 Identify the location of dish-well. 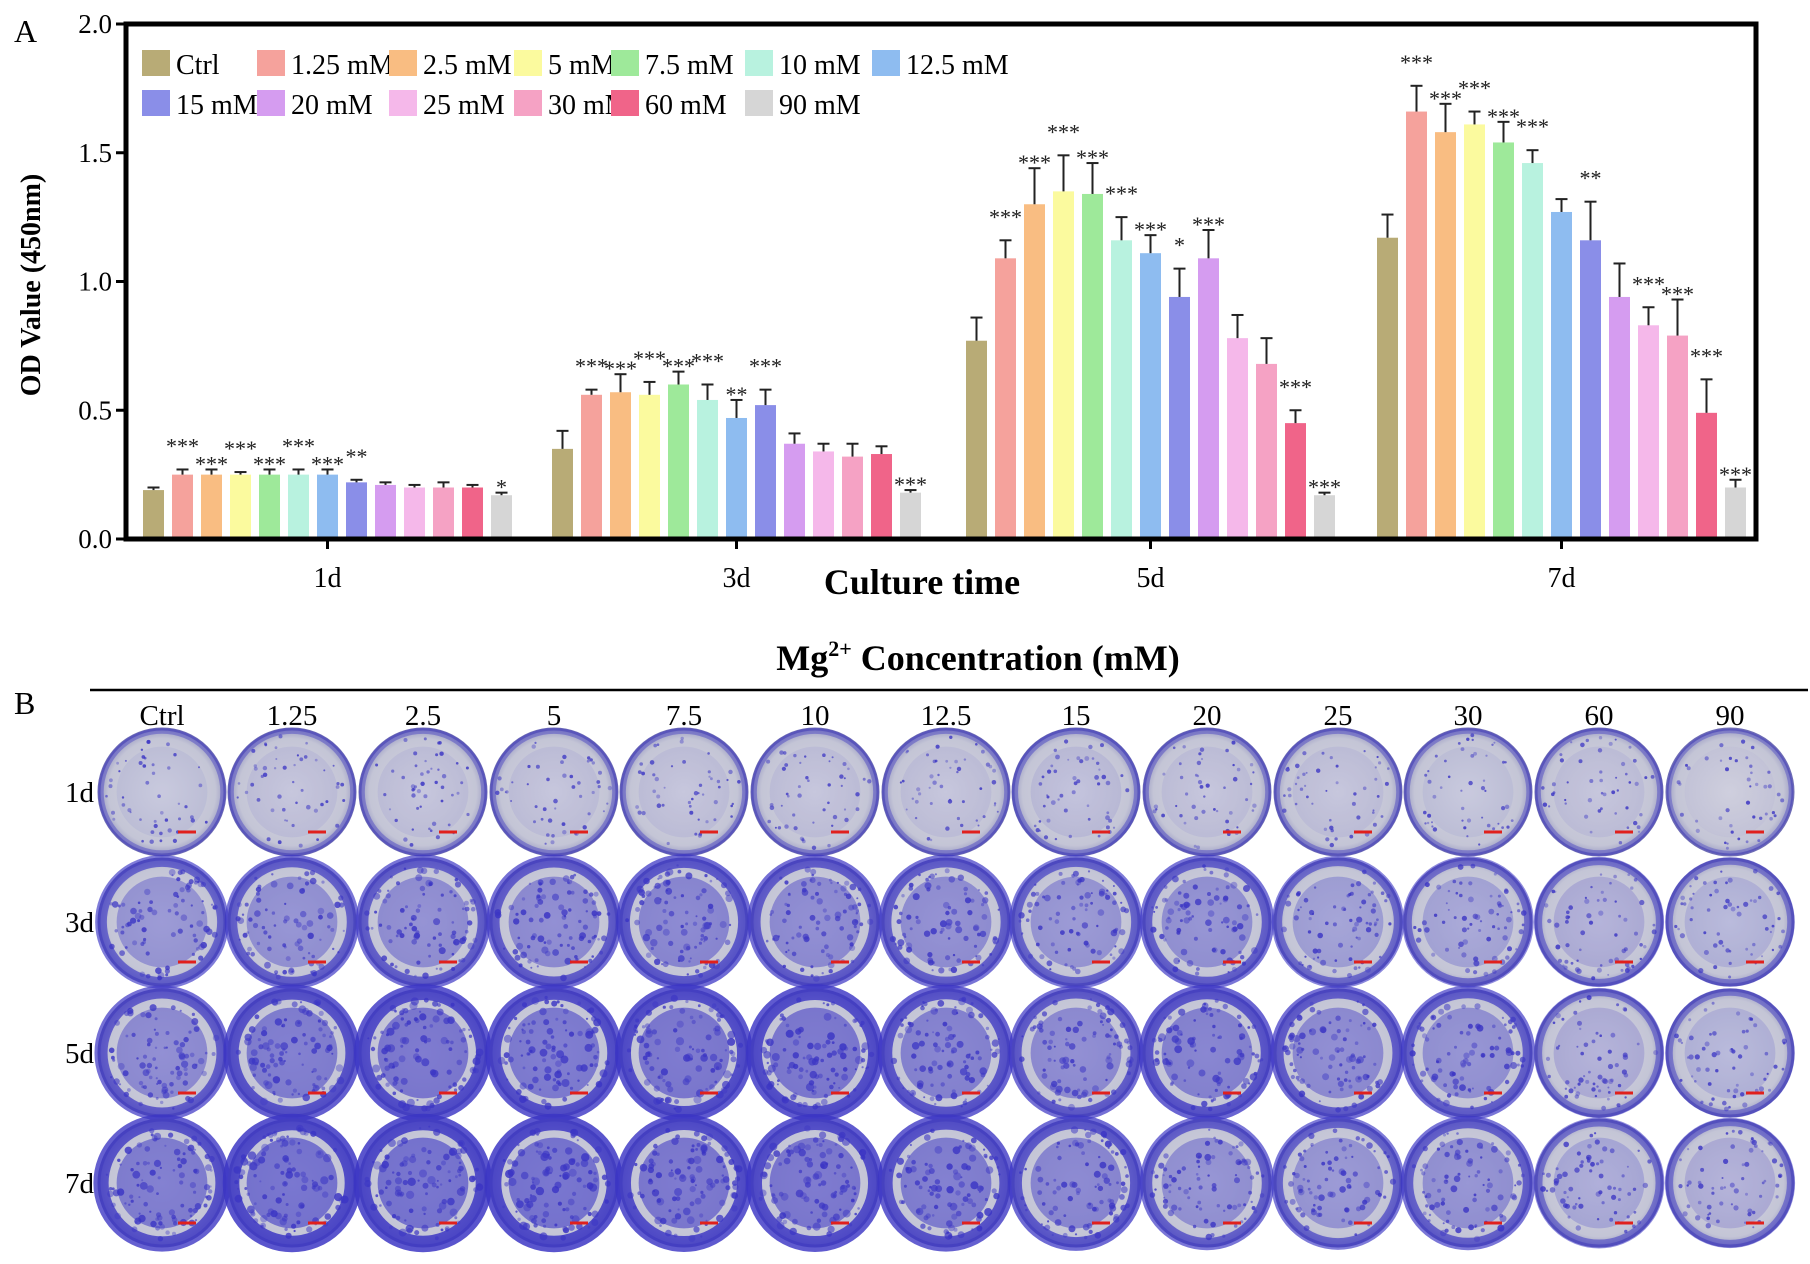
(1076, 792).